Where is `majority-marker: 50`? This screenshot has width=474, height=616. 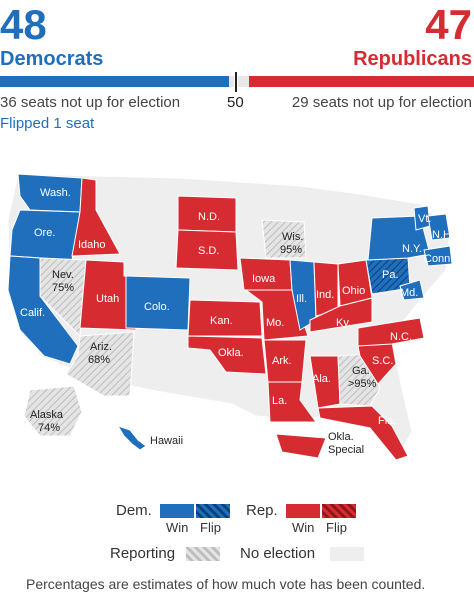
majority-marker: 50 is located at coordinates (235, 102).